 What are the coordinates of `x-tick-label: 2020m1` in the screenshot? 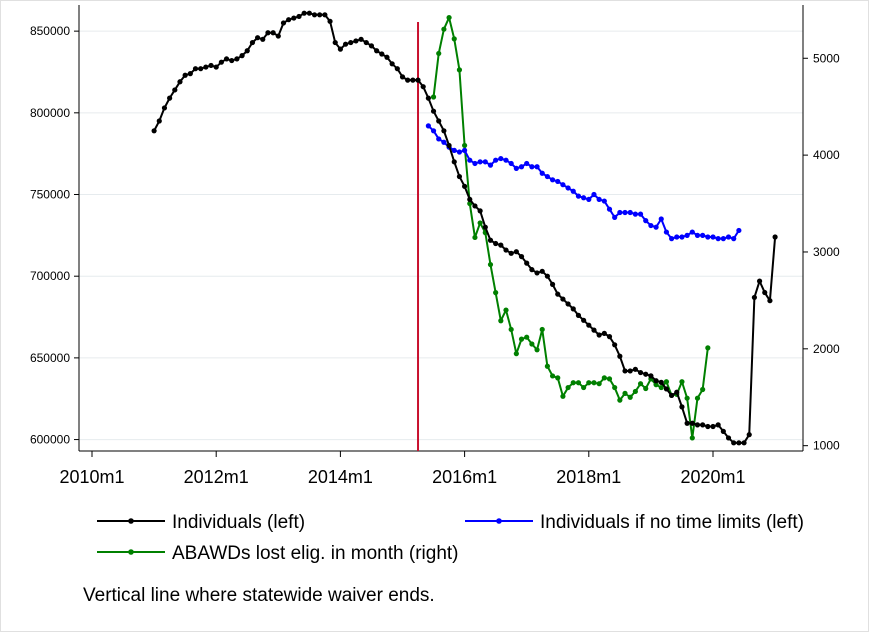 It's located at (712, 477).